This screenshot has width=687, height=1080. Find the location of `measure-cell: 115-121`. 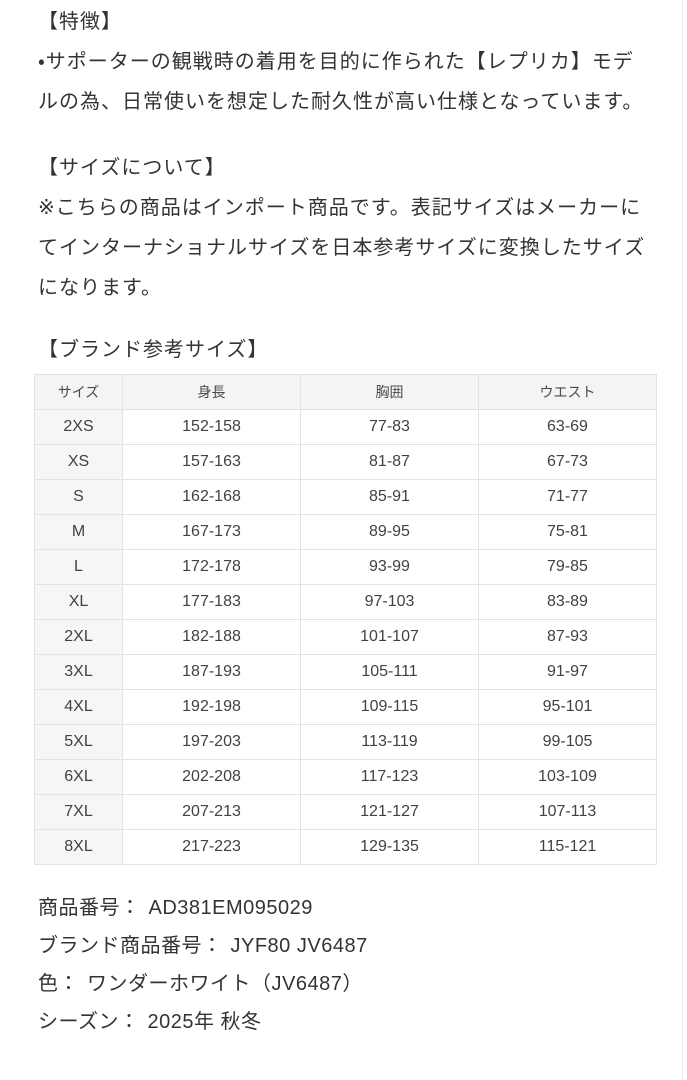

measure-cell: 115-121 is located at coordinates (567, 847).